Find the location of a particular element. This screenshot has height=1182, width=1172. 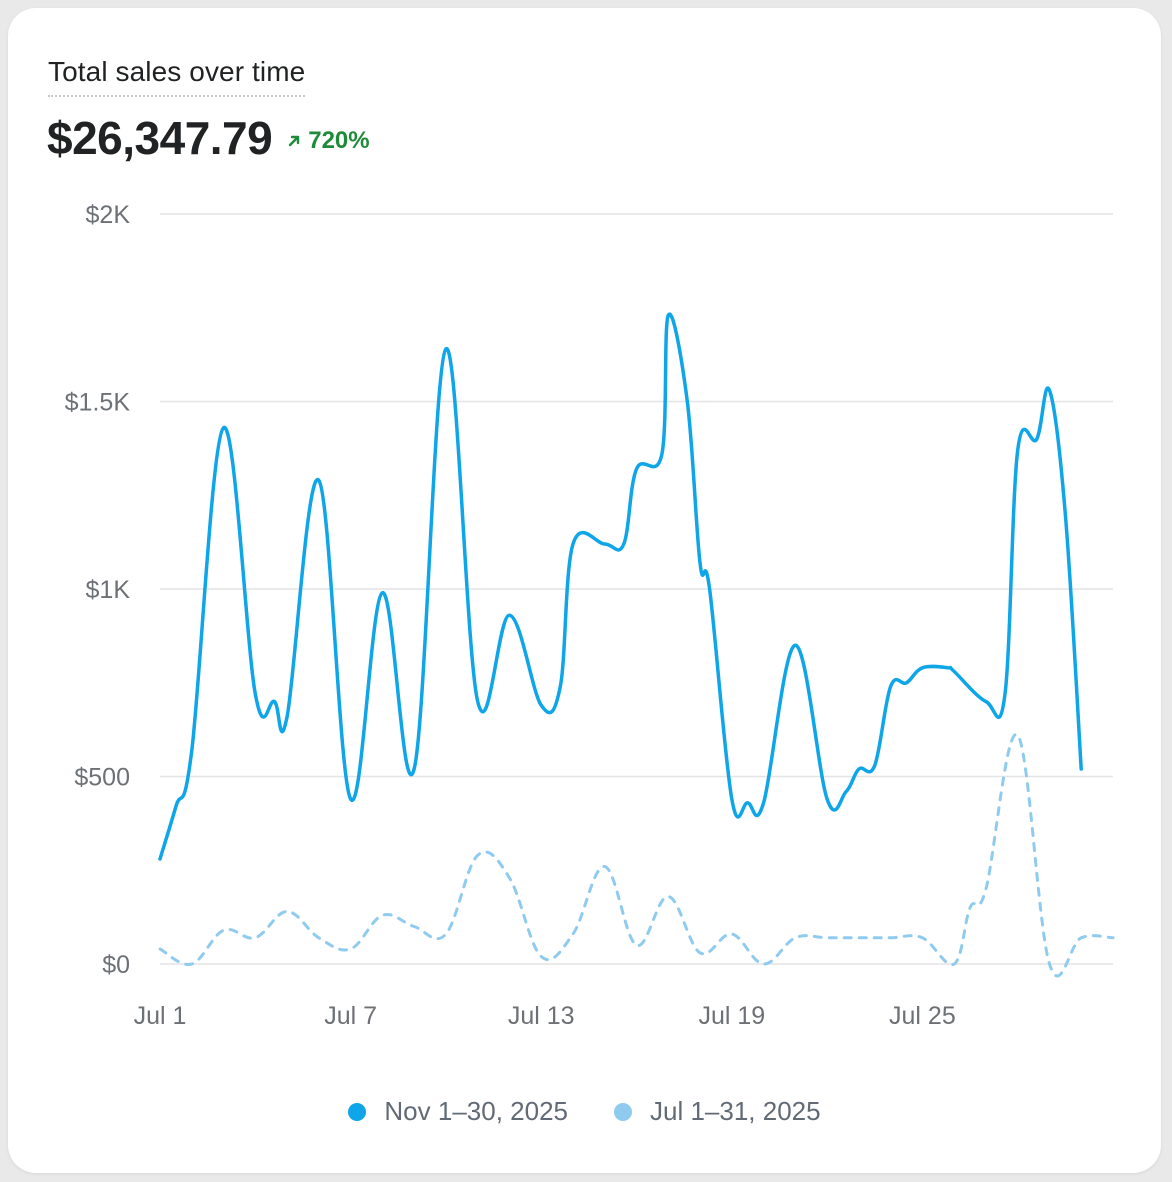

x-tick-label: Jul 13 is located at coordinates (541, 1016).